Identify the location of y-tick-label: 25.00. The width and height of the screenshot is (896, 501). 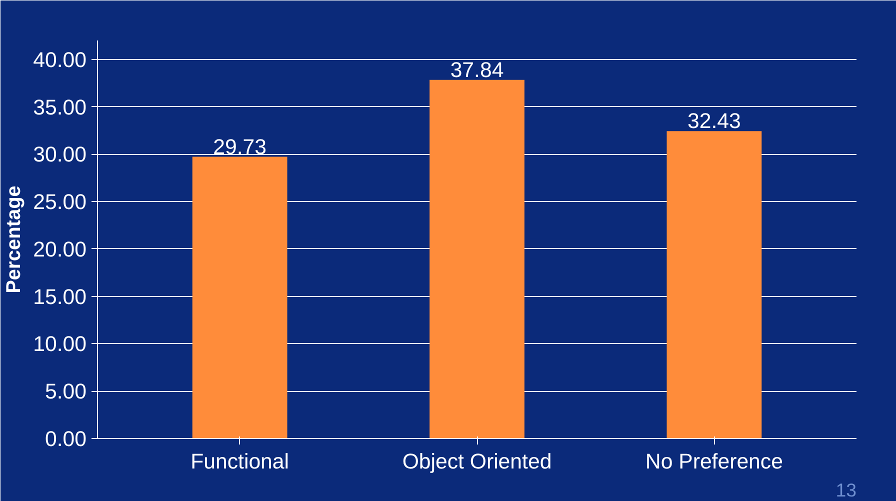
(60, 202).